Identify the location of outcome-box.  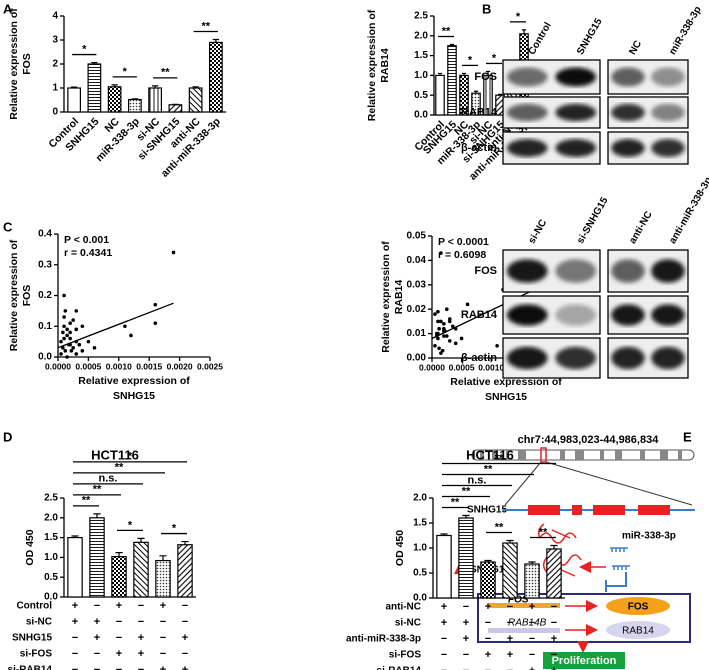
(584, 660).